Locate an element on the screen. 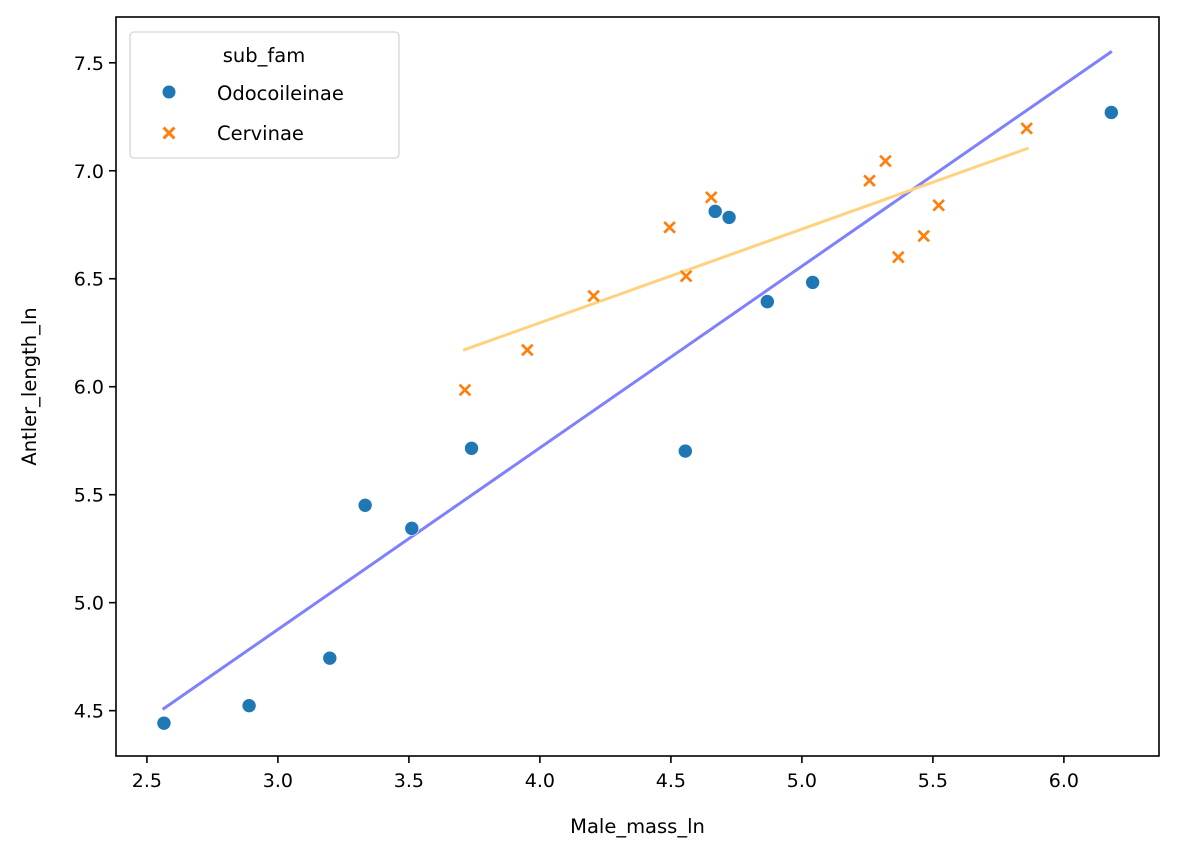 The image size is (1177, 858). legend-marker-circle is located at coordinates (169, 92).